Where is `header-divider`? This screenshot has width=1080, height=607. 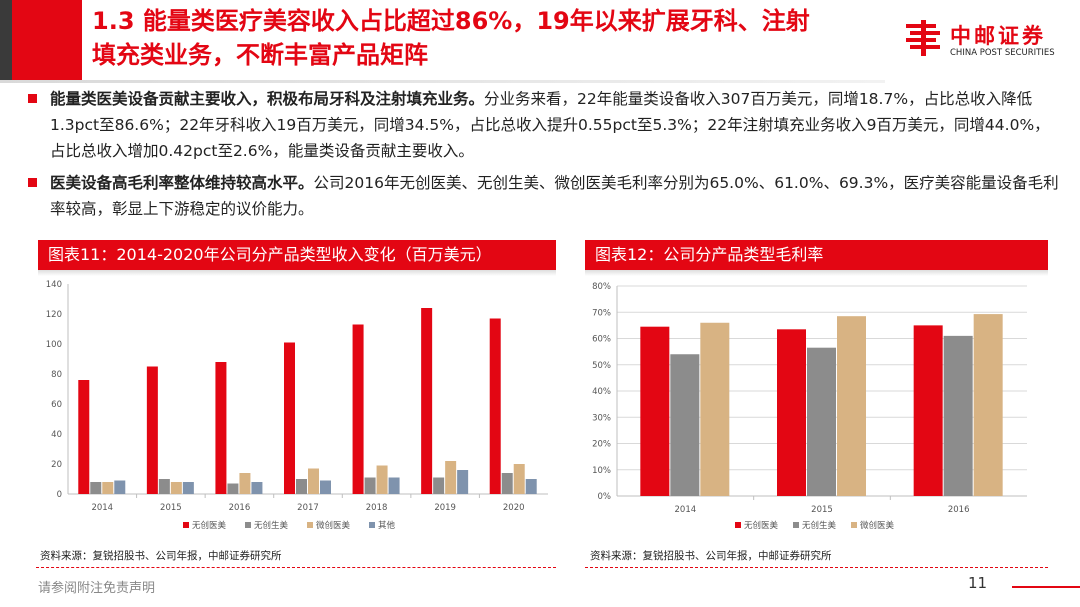
header-divider is located at coordinates (442, 81).